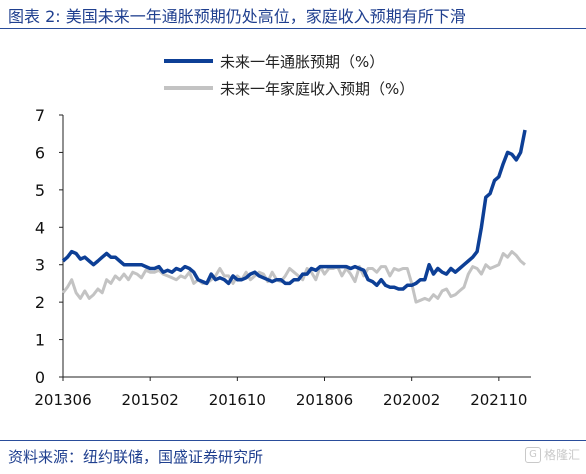 The height and width of the screenshot is (474, 586). Describe the element at coordinates (62, 400) in the screenshot. I see `x-tick-label: 201306` at that location.